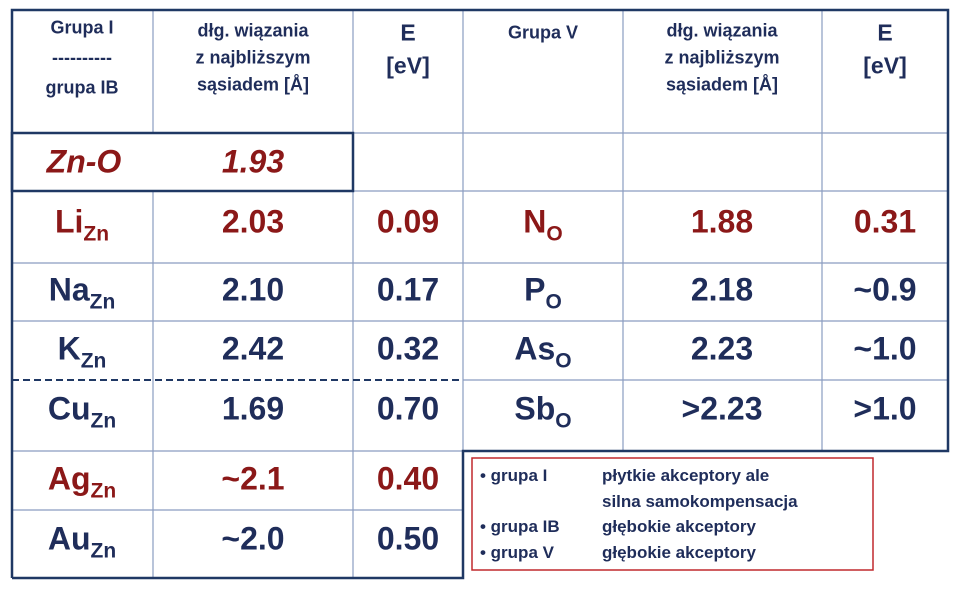 Image resolution: width=960 pixels, height=590 pixels. What do you see at coordinates (408, 478) in the screenshot?
I see `energy: 0.40` at bounding box center [408, 478].